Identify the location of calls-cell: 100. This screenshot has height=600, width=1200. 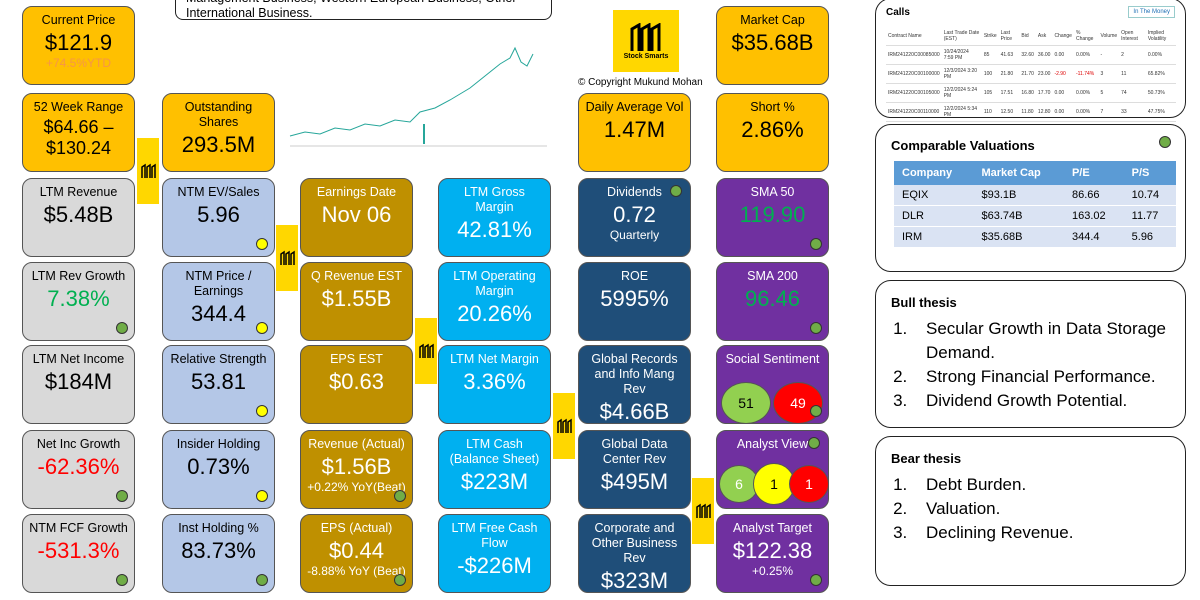
(990, 74).